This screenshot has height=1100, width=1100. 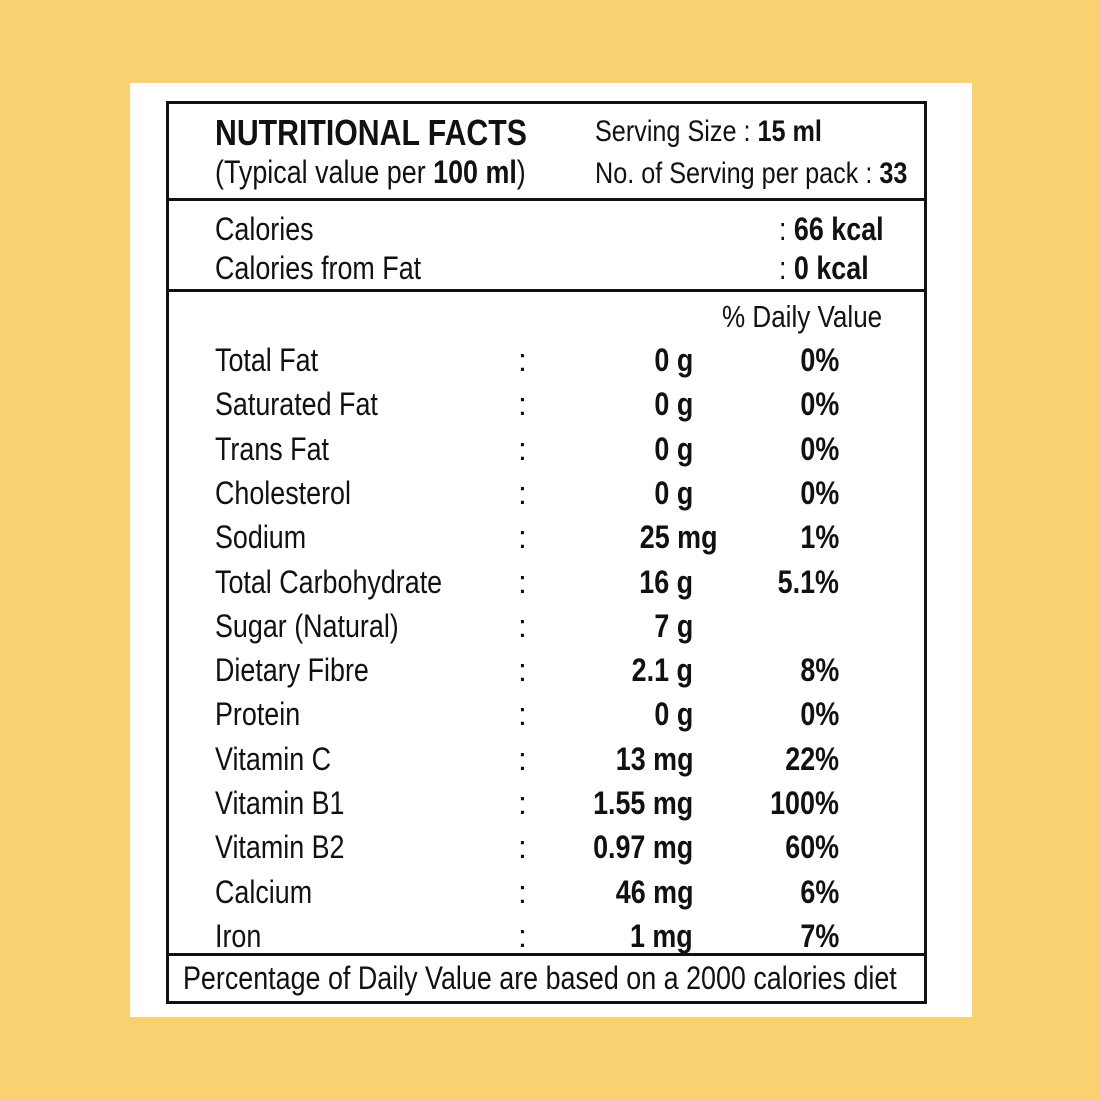 I want to click on nutrient-daily-value: 100%, so click(x=804, y=803).